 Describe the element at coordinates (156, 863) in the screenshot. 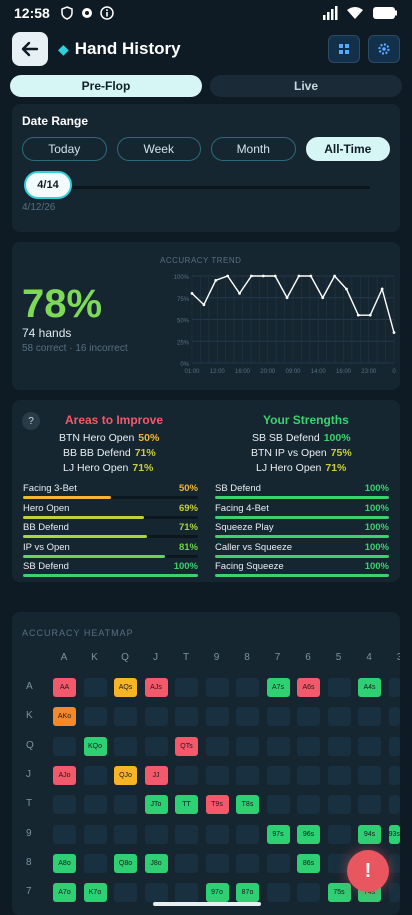

I see `heatmap-cell: J8o` at that location.